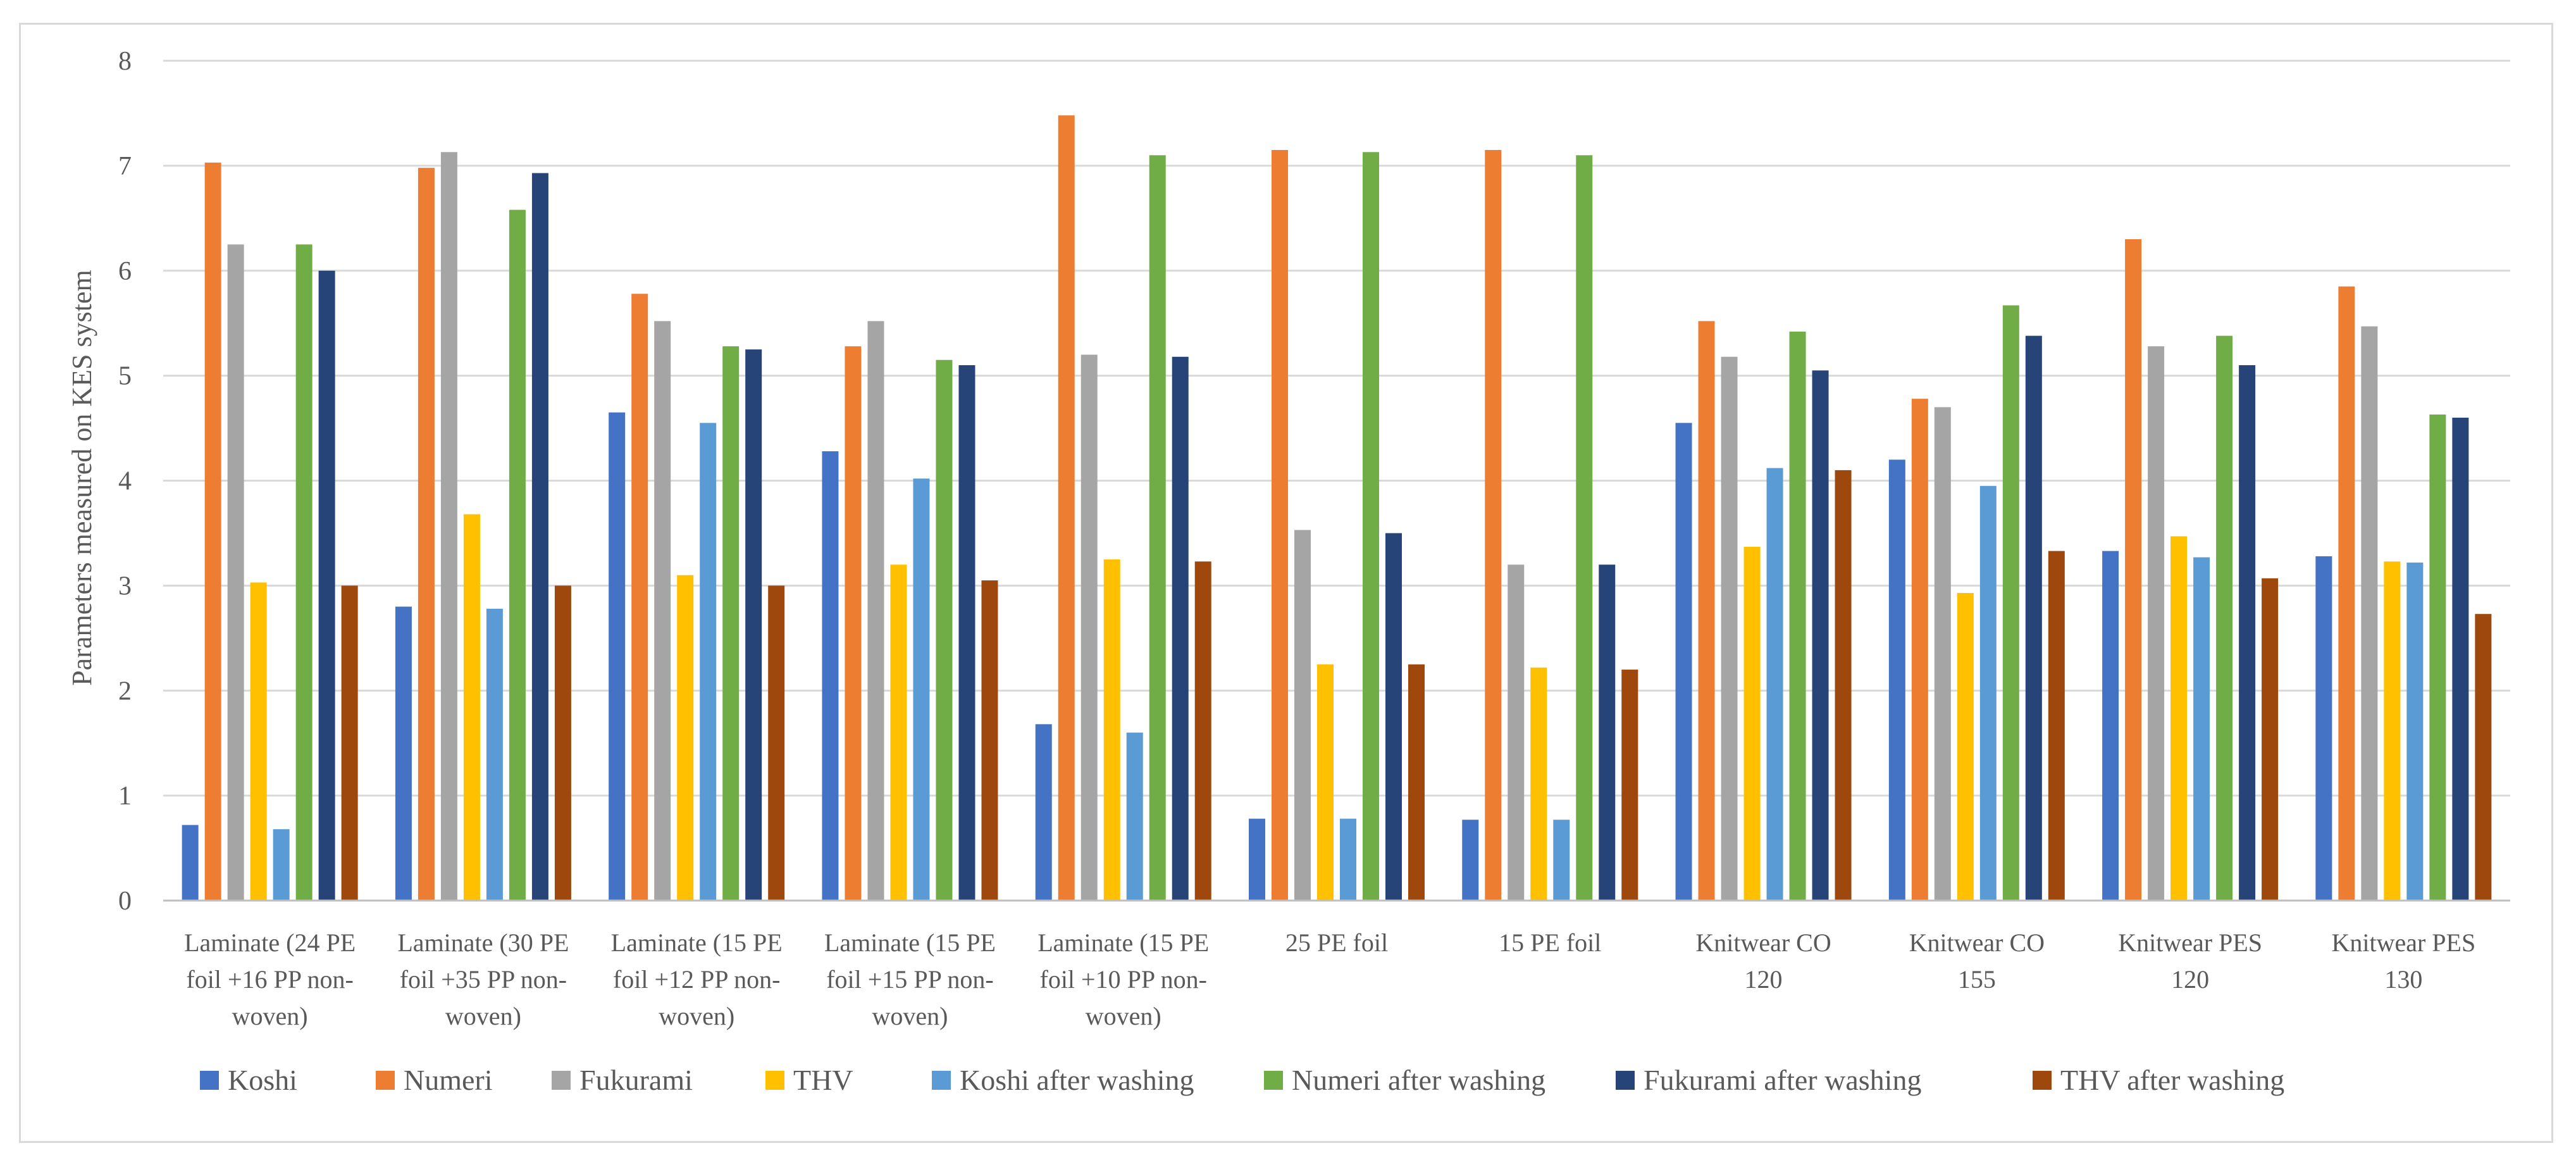 The image size is (2576, 1167). I want to click on legend-label: Fukurami after washing, so click(1783, 1080).